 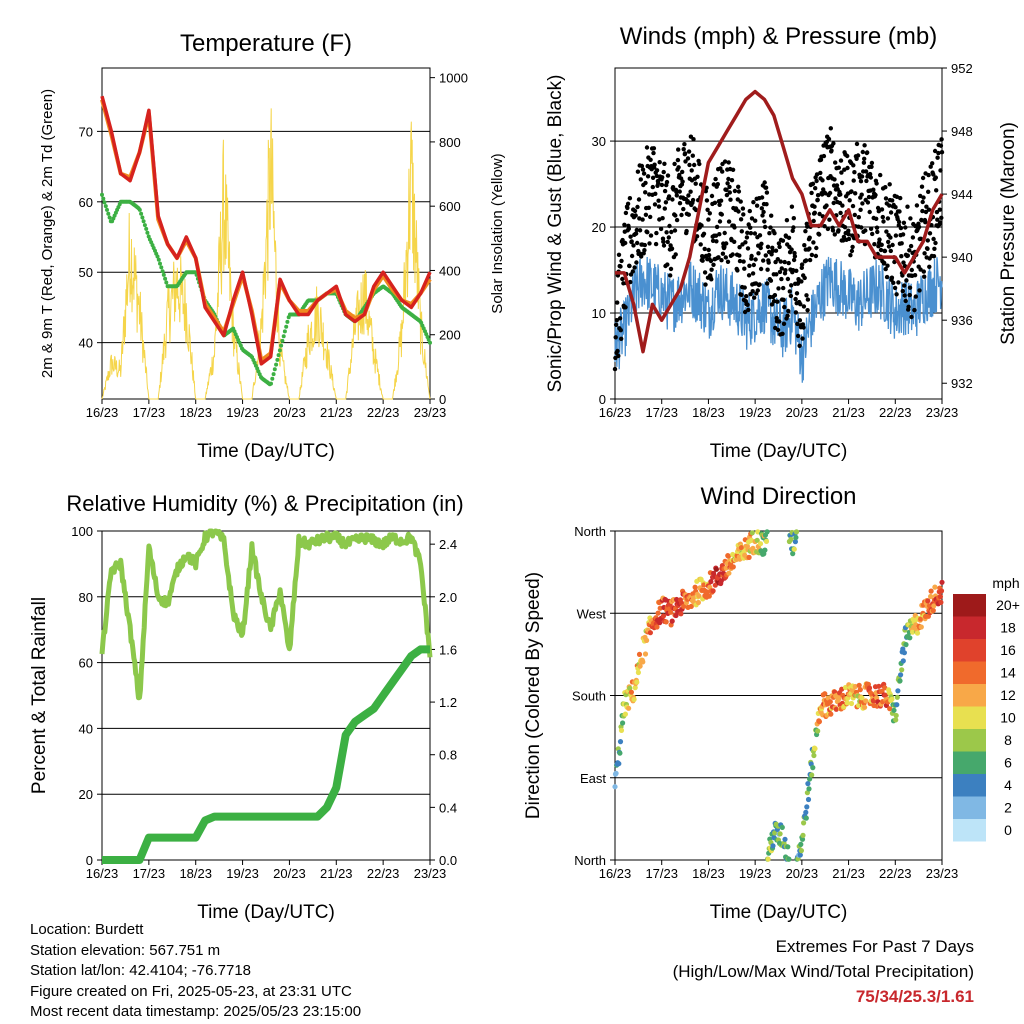 I want to click on dewpoint-point, so click(x=148, y=236).